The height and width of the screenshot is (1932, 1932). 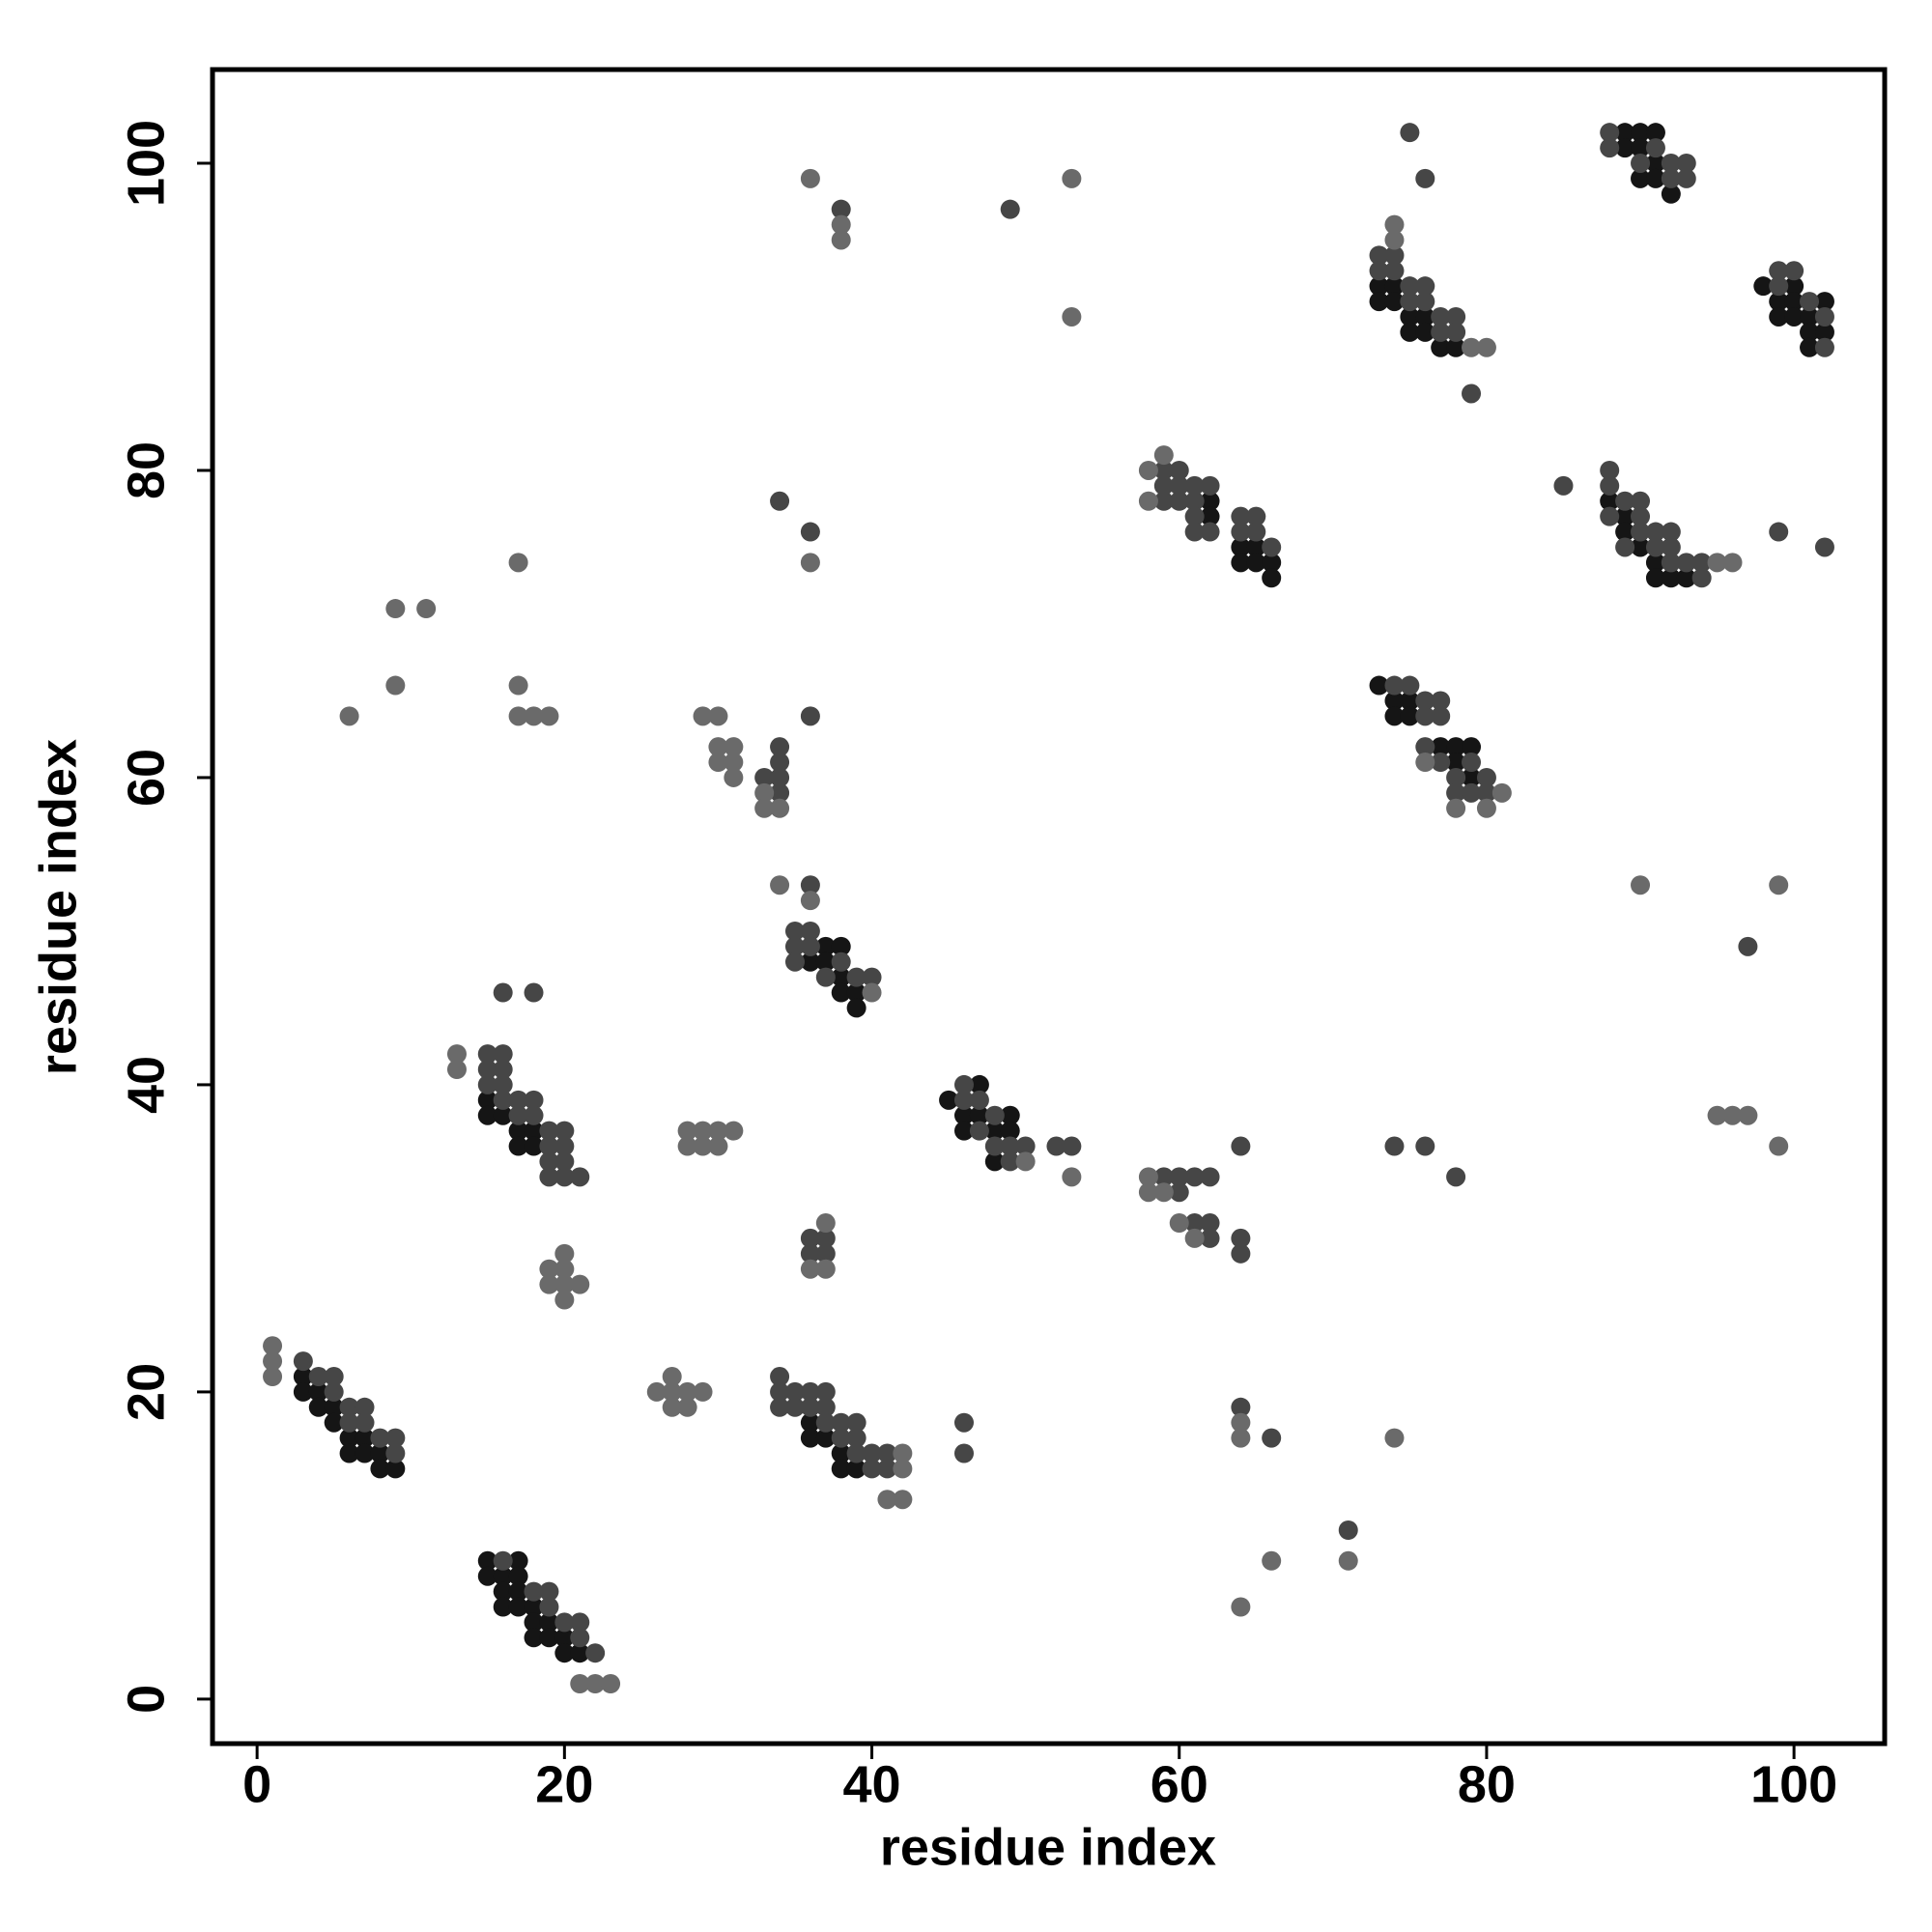 I want to click on x-tick-label: 100, so click(x=1793, y=1784).